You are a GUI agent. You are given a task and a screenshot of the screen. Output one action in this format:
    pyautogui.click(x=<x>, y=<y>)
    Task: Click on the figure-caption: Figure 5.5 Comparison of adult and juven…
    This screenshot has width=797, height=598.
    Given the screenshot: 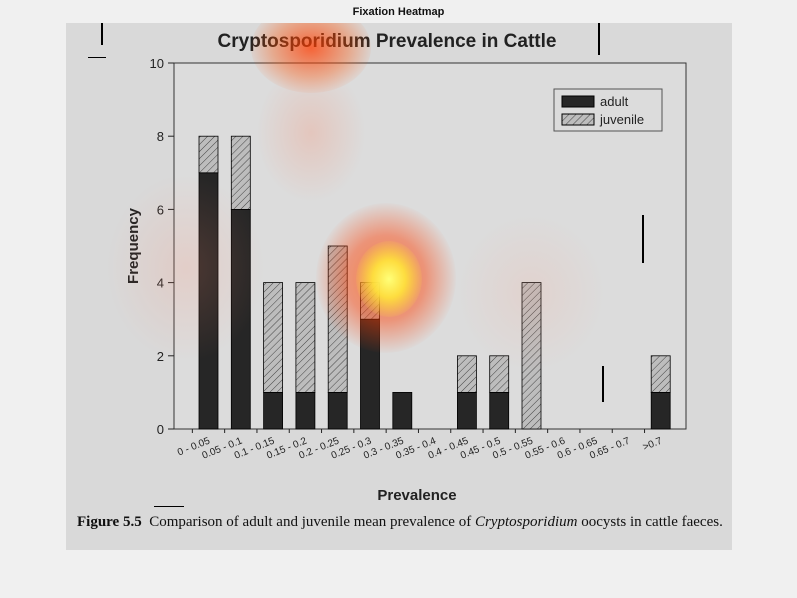 What is the action you would take?
    pyautogui.click(x=402, y=522)
    